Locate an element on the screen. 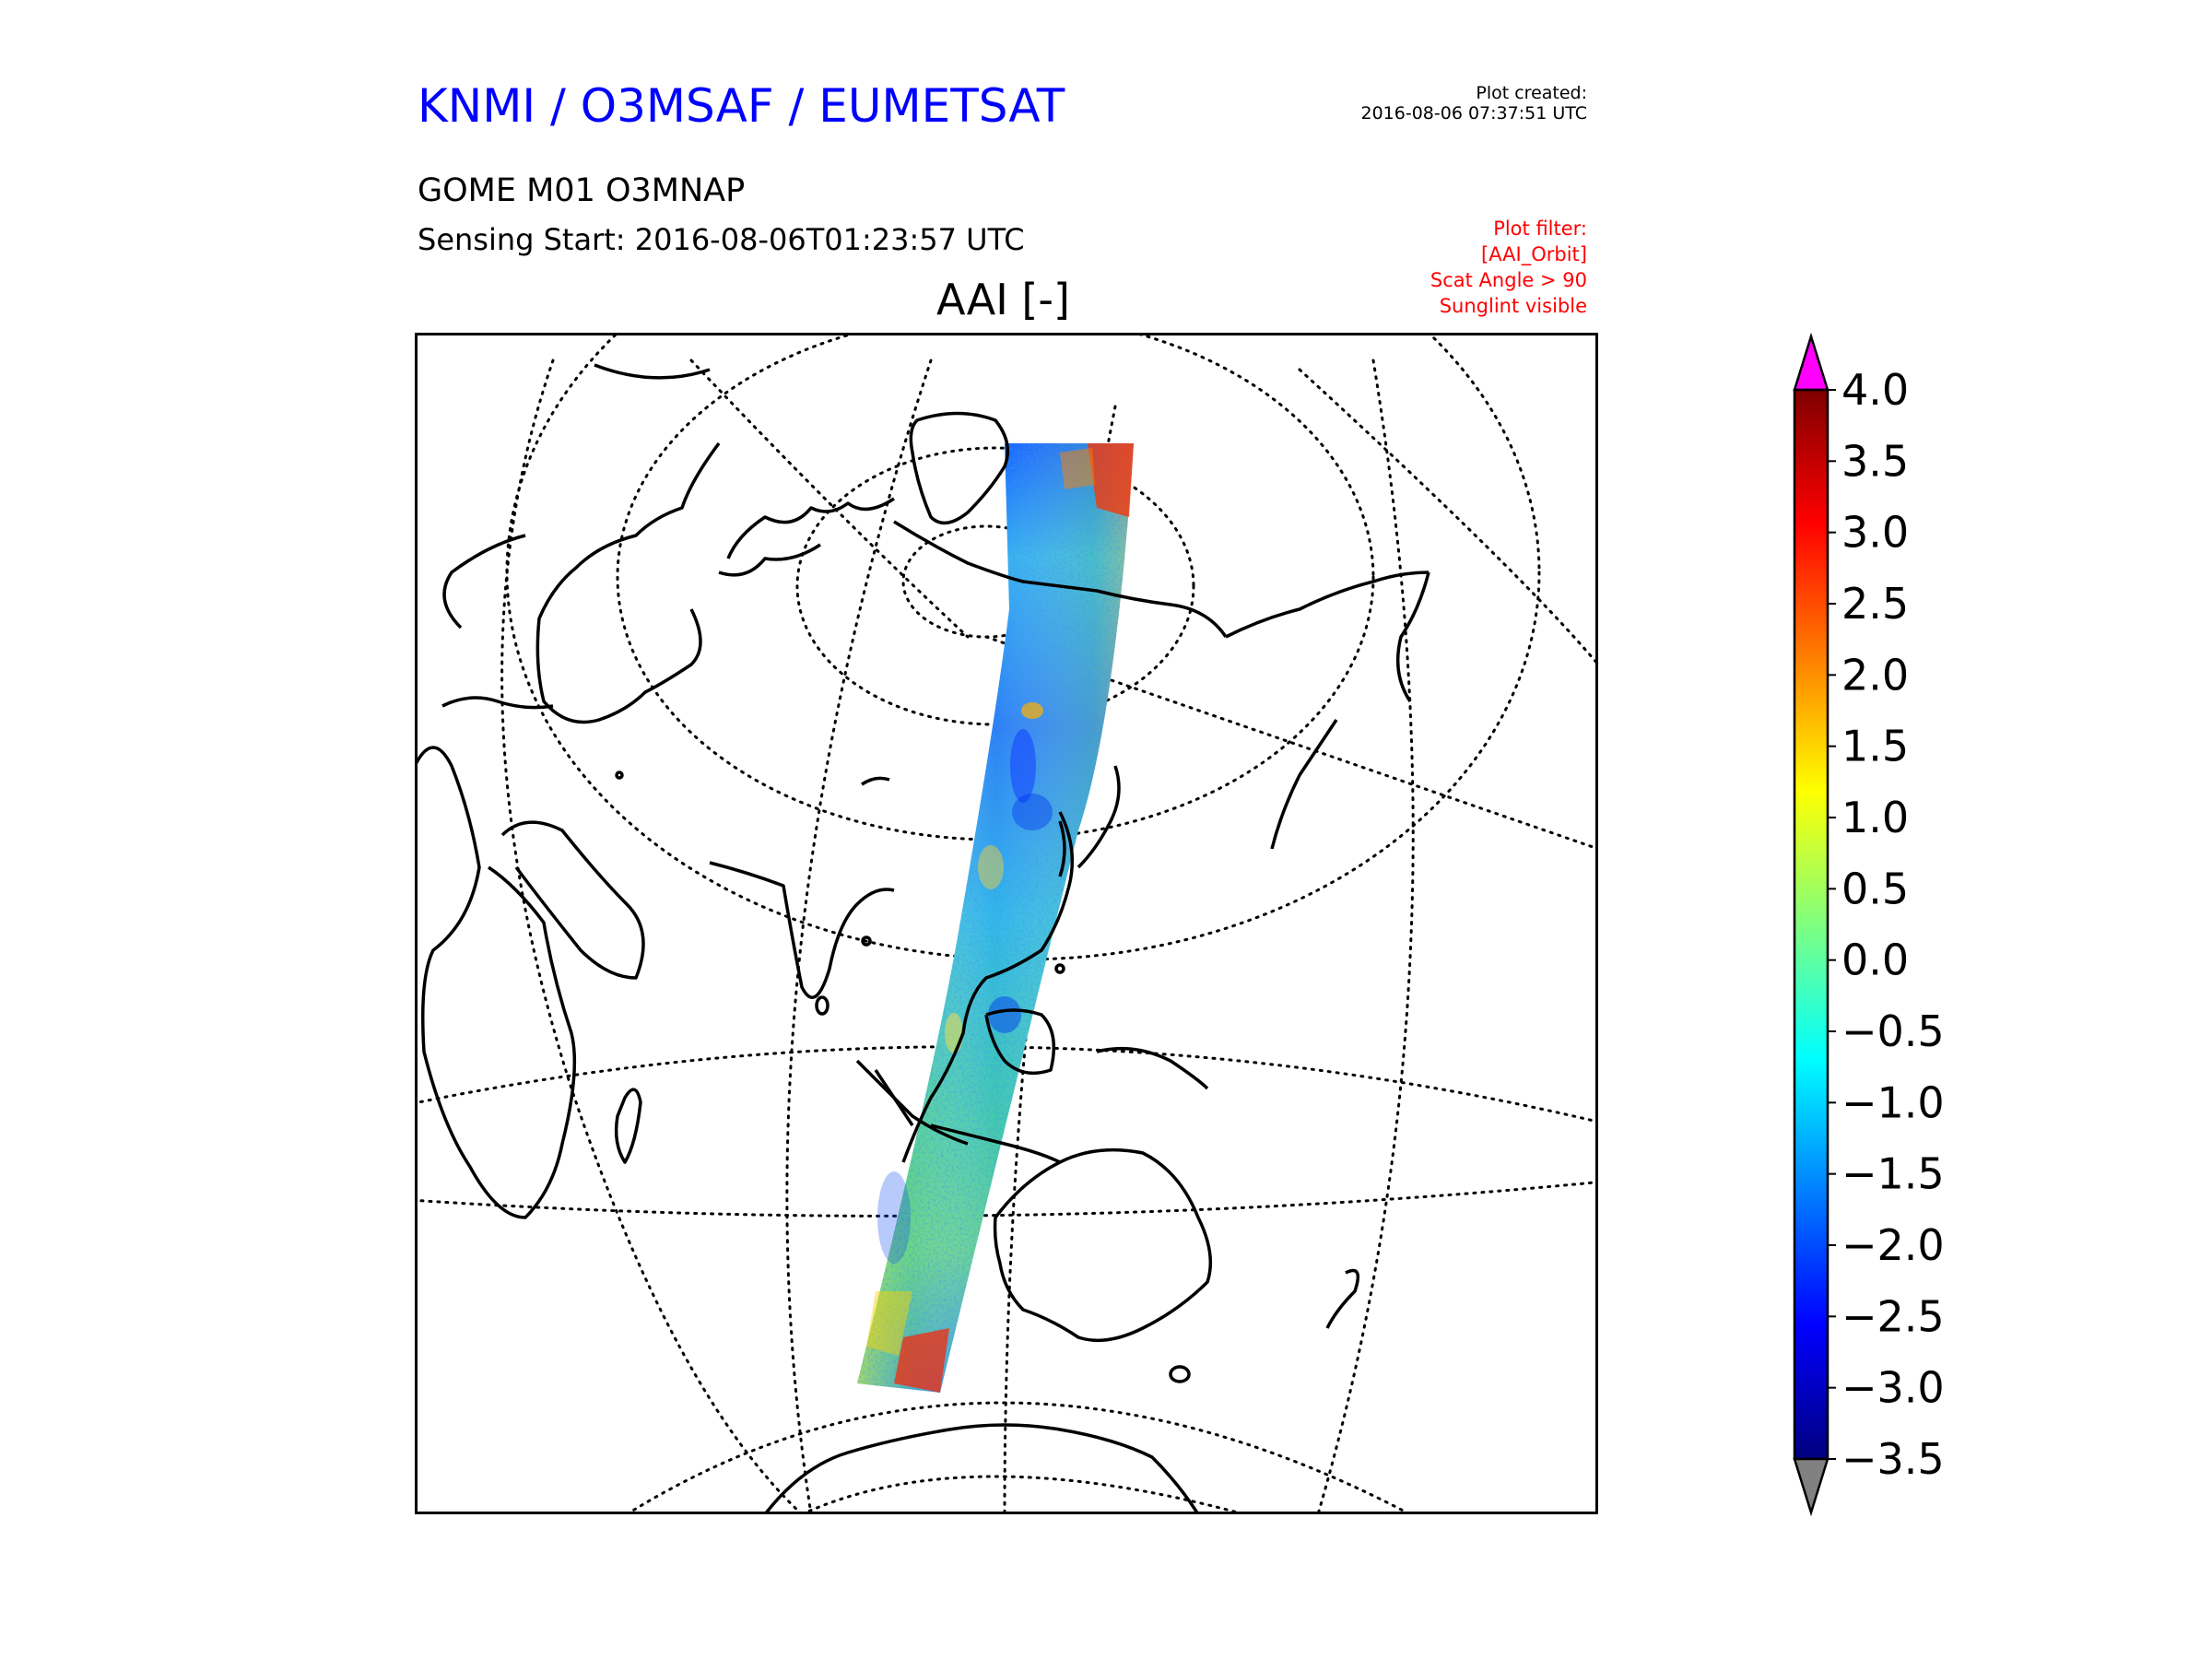 Image resolution: width=2212 pixels, height=1659 pixels. colorbar-extend-max is located at coordinates (1811, 362).